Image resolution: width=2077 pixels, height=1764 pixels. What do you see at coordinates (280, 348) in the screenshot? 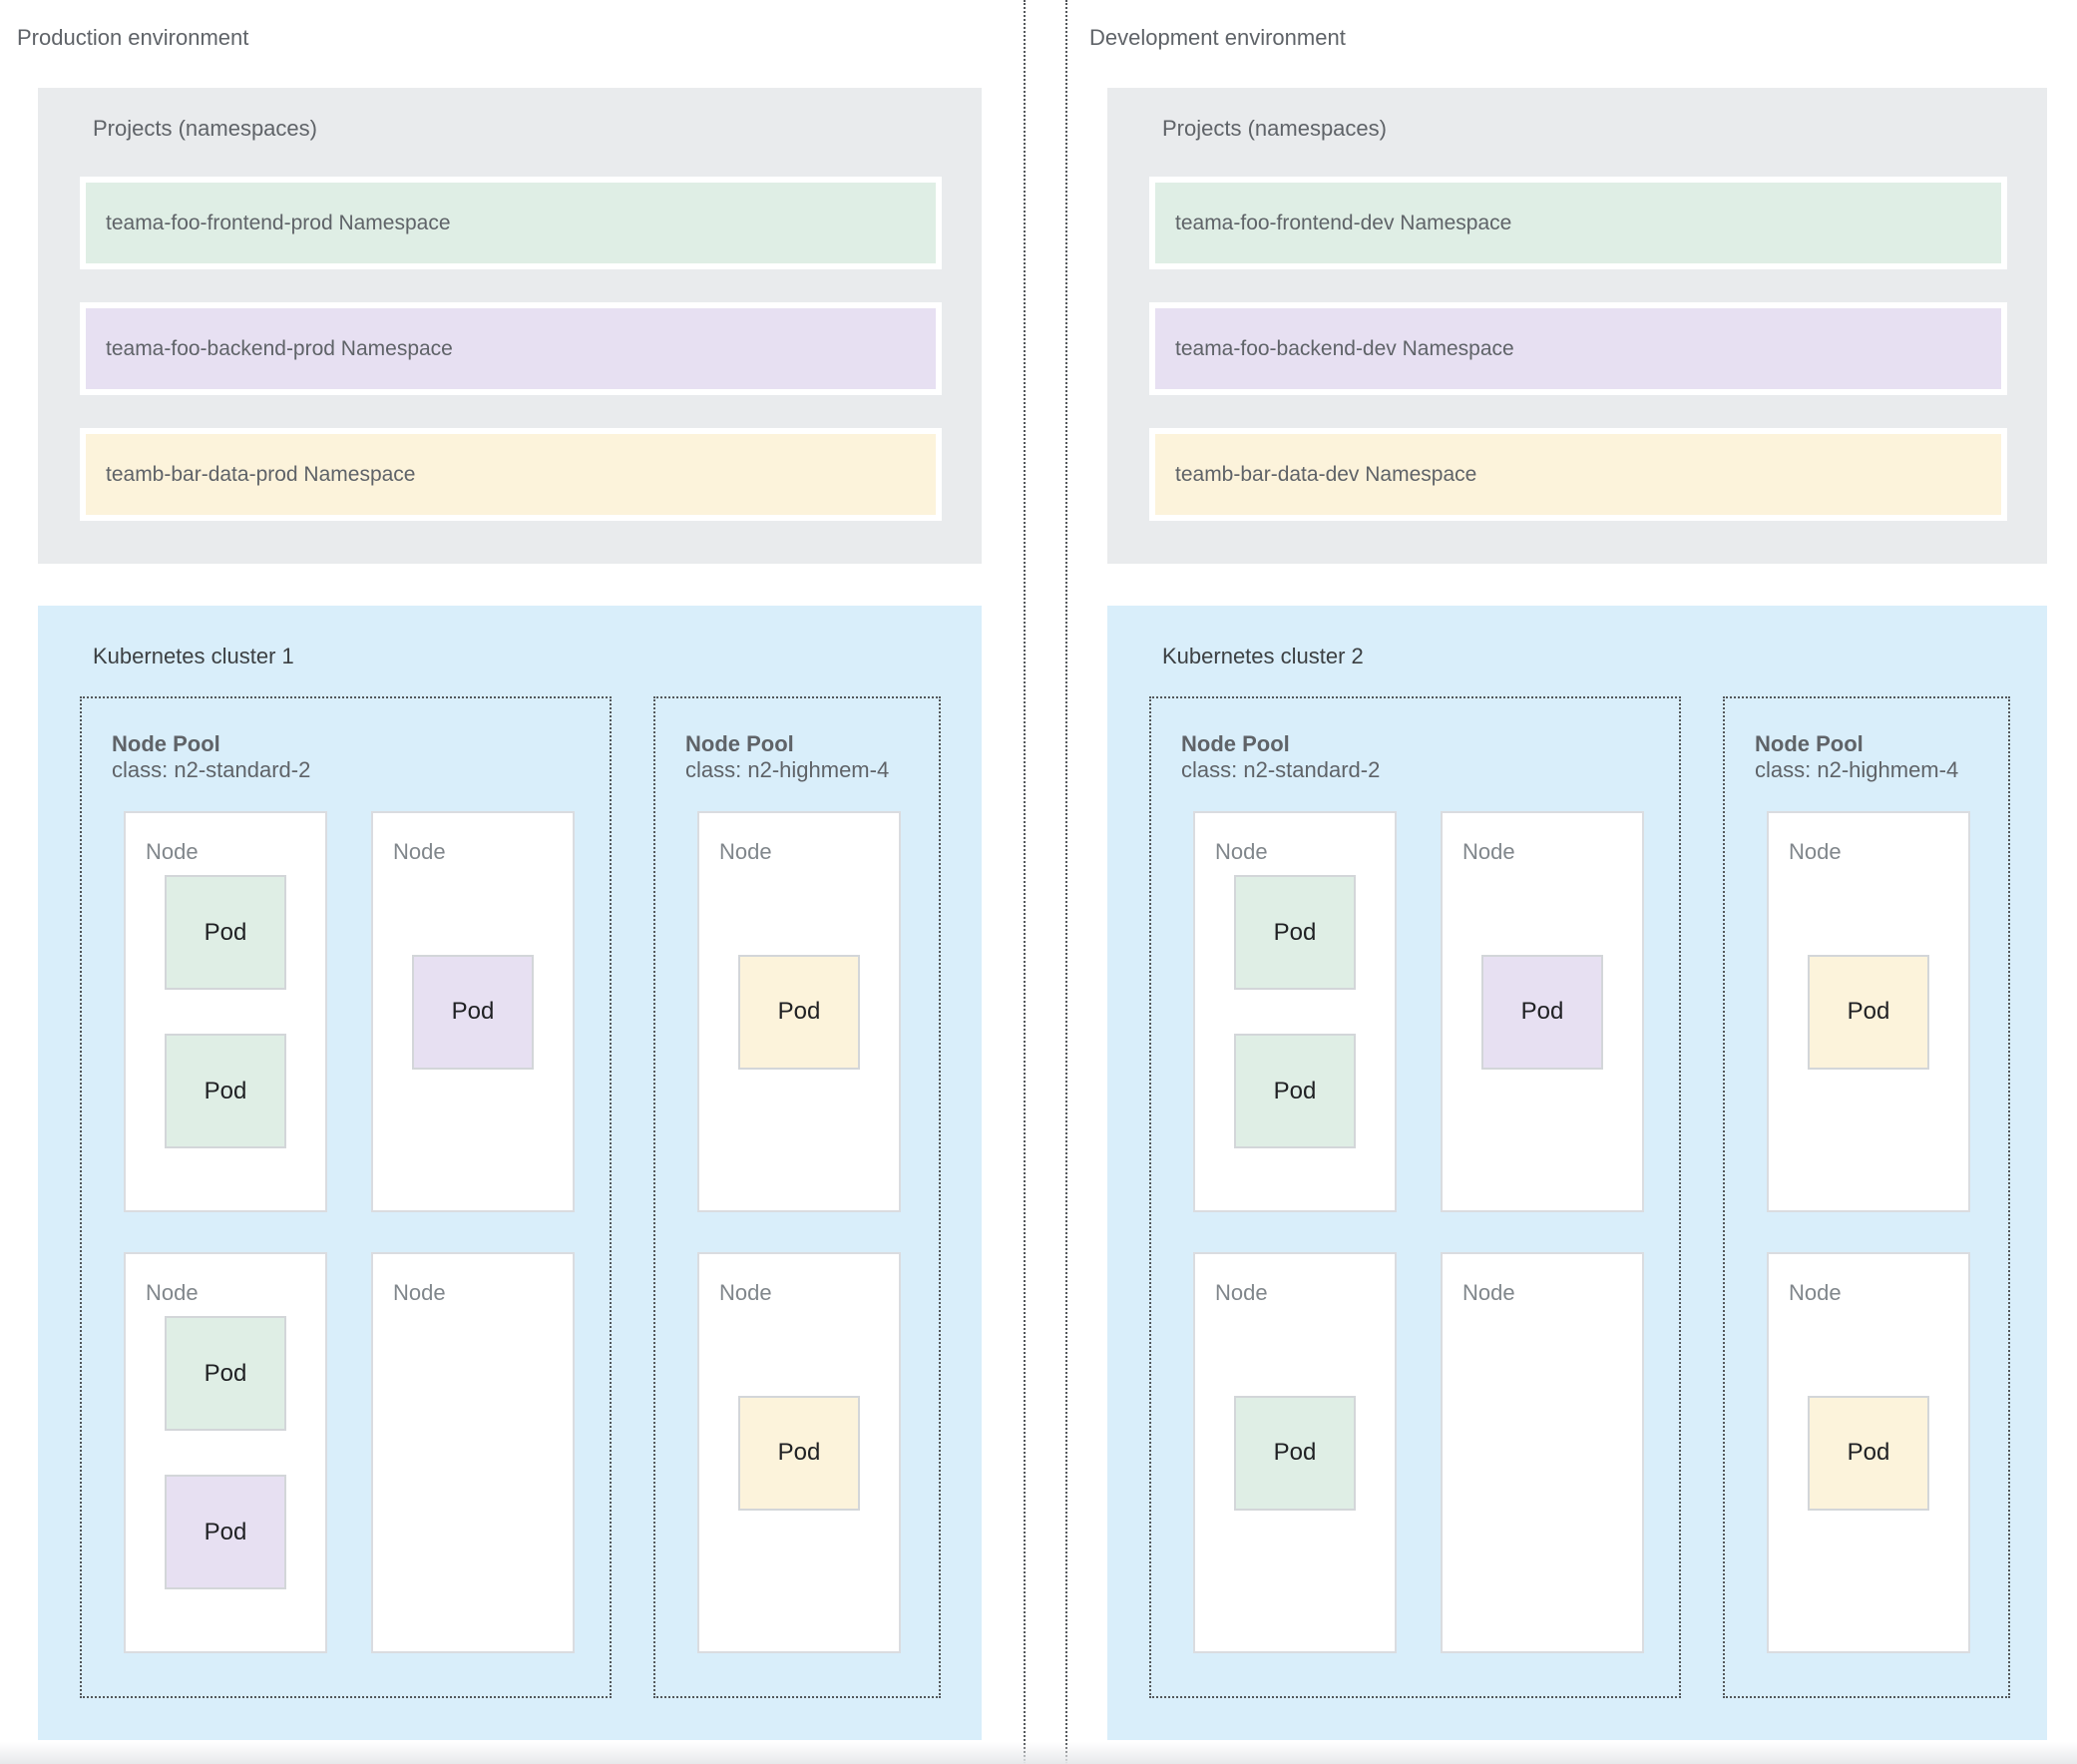
I see `namespace-label: teama-foo-backend-prod Namespace` at bounding box center [280, 348].